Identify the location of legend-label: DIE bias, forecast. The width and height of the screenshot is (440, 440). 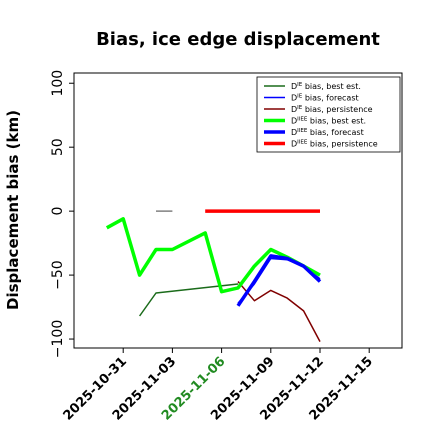
(325, 98).